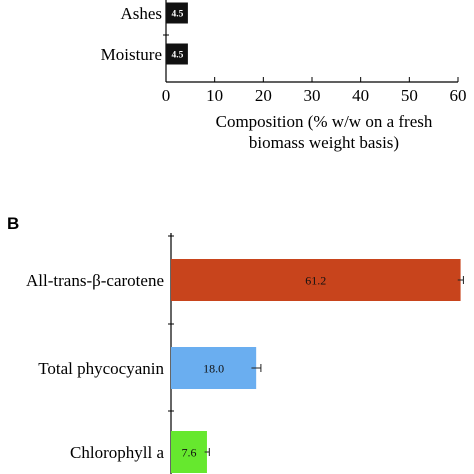  What do you see at coordinates (117, 452) in the screenshot?
I see `category-label: Chlorophyll a` at bounding box center [117, 452].